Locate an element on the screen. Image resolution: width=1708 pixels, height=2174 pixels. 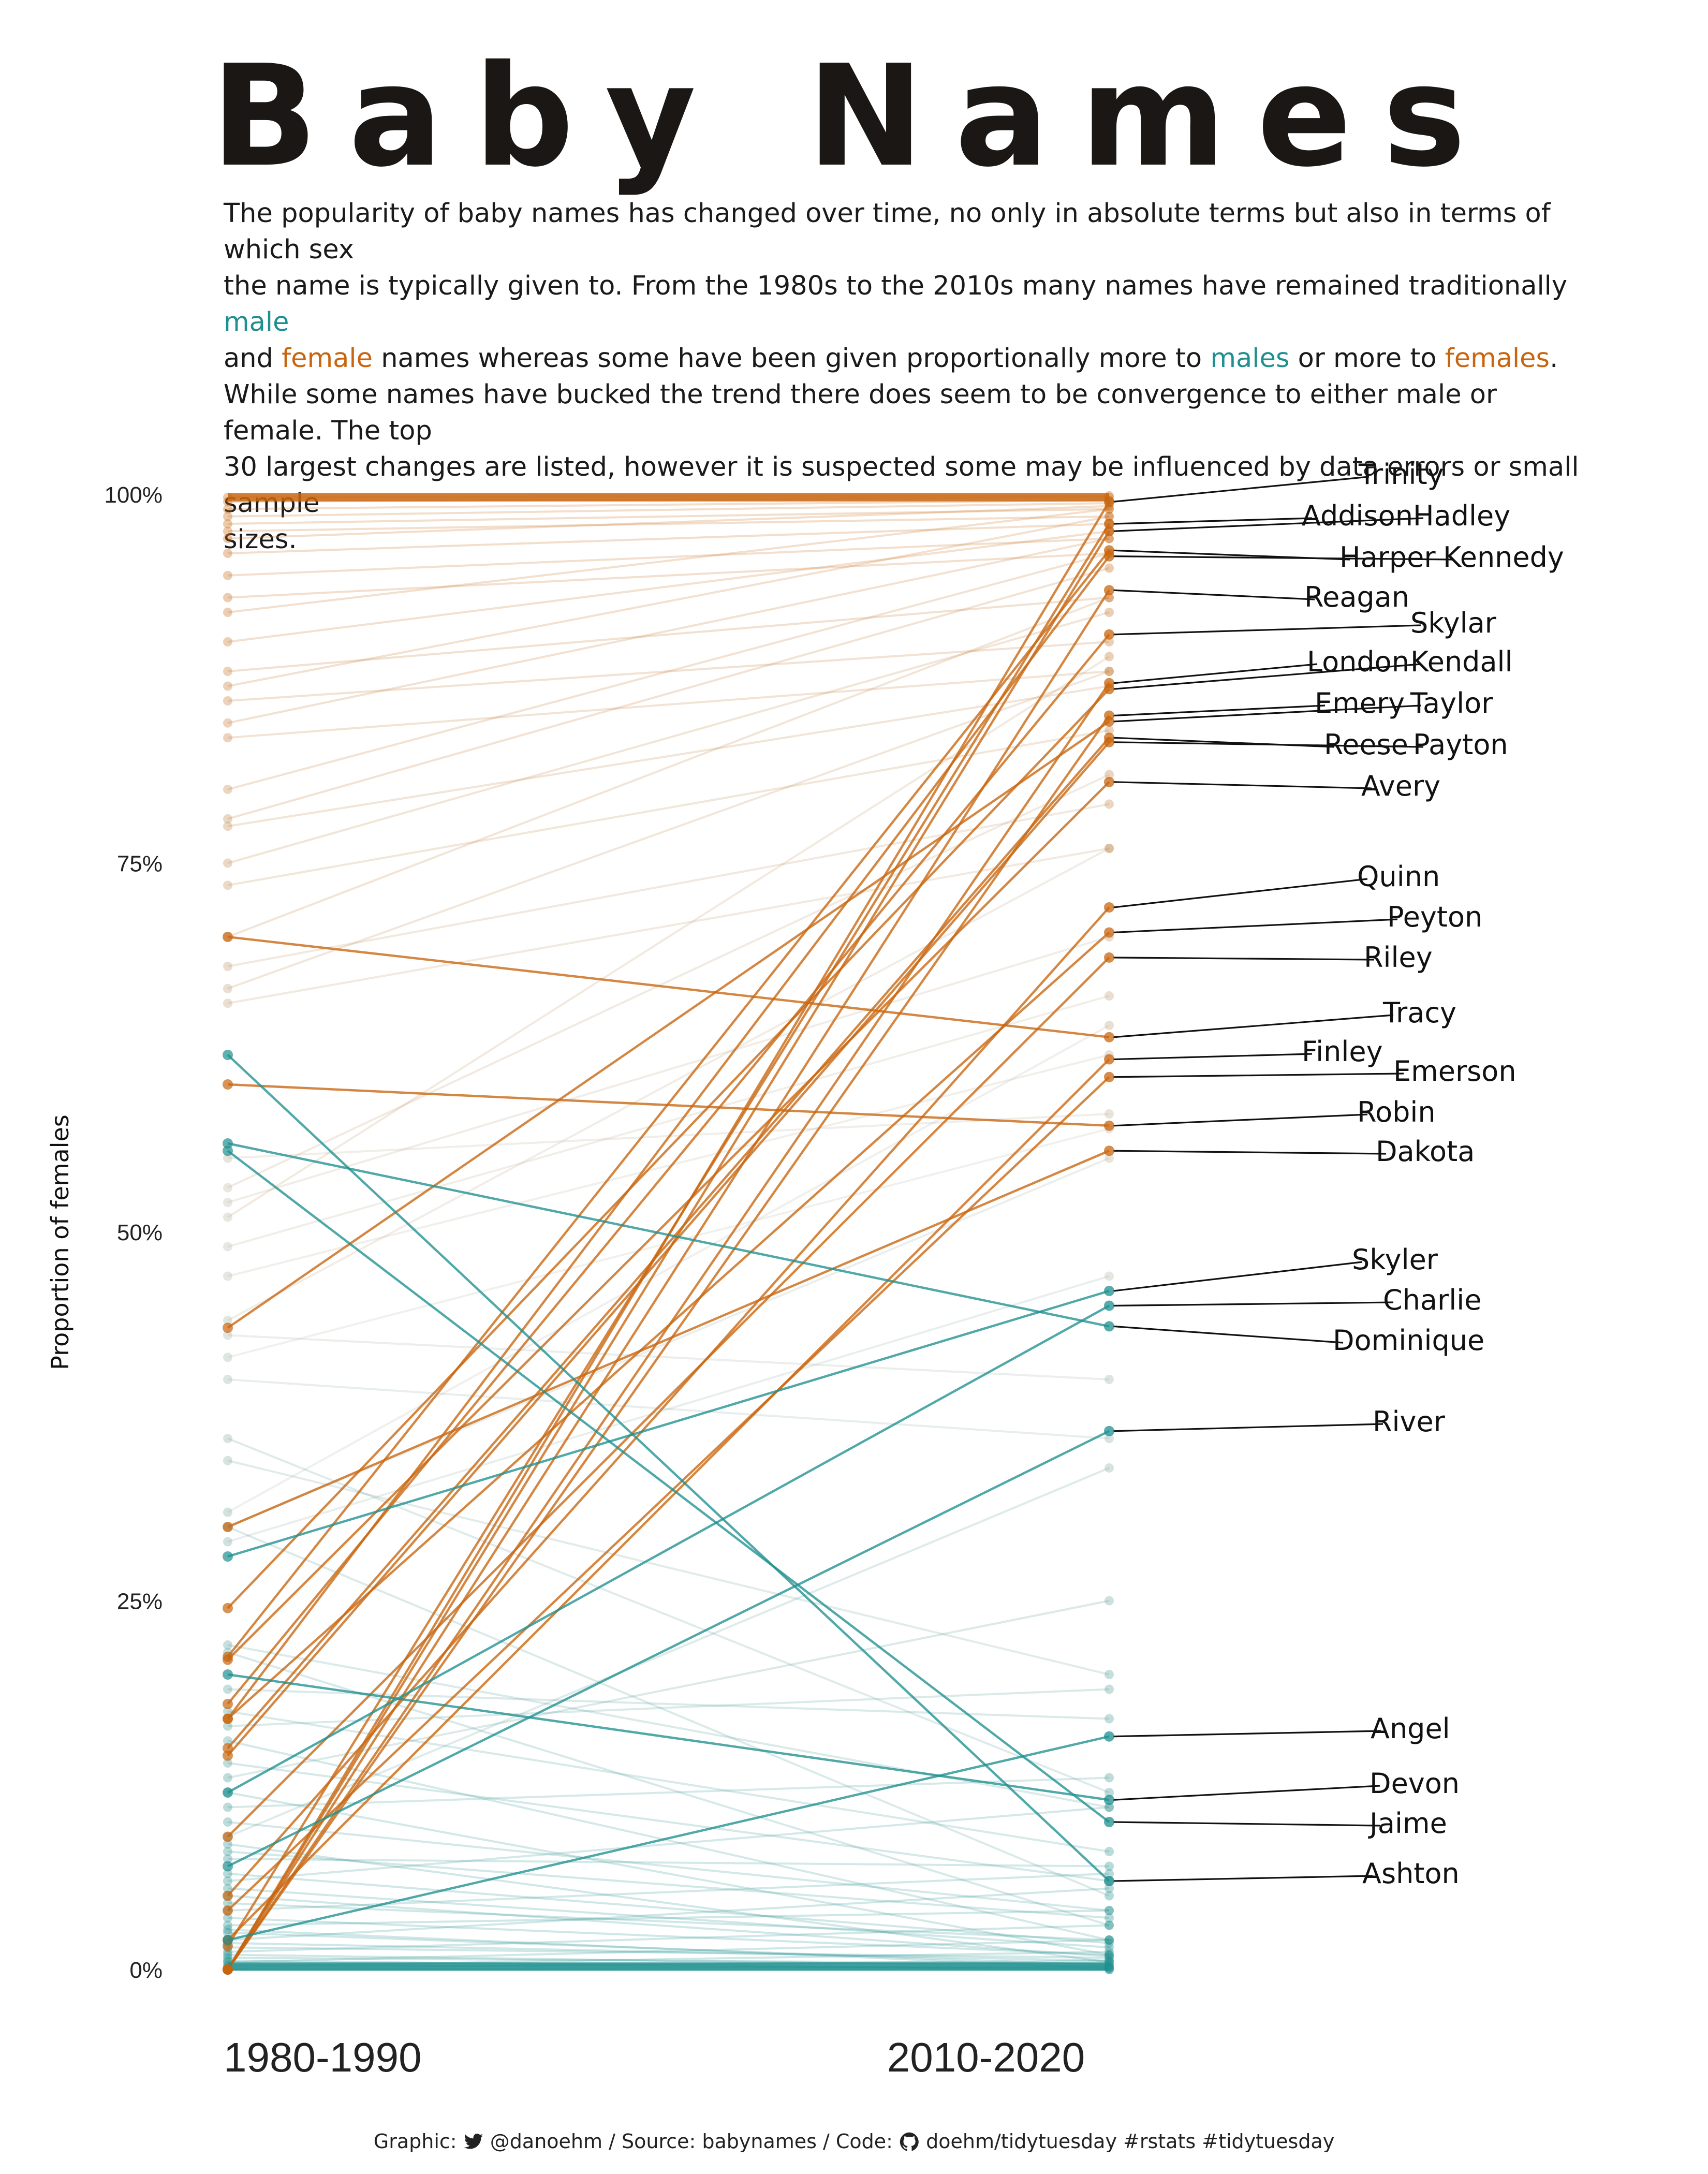
name-label: Riley is located at coordinates (1398, 957).